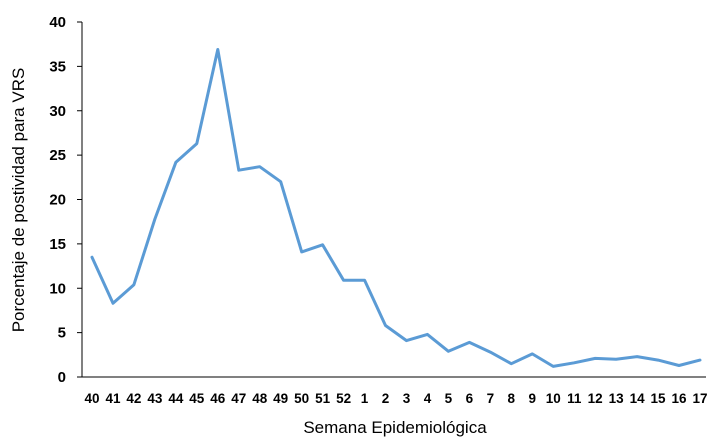  What do you see at coordinates (428, 398) in the screenshot?
I see `x-tick-label: 4` at bounding box center [428, 398].